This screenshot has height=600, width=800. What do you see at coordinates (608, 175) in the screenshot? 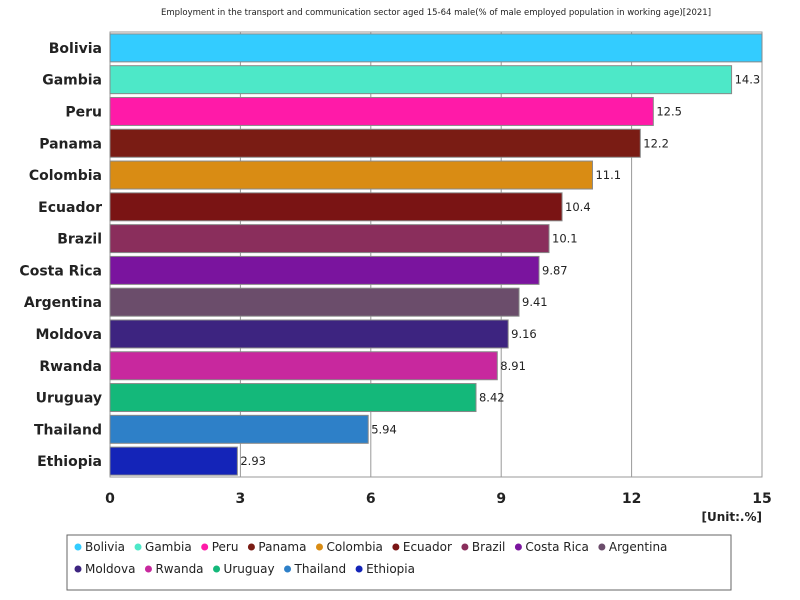
I see `value-label: 11.1` at bounding box center [608, 175].